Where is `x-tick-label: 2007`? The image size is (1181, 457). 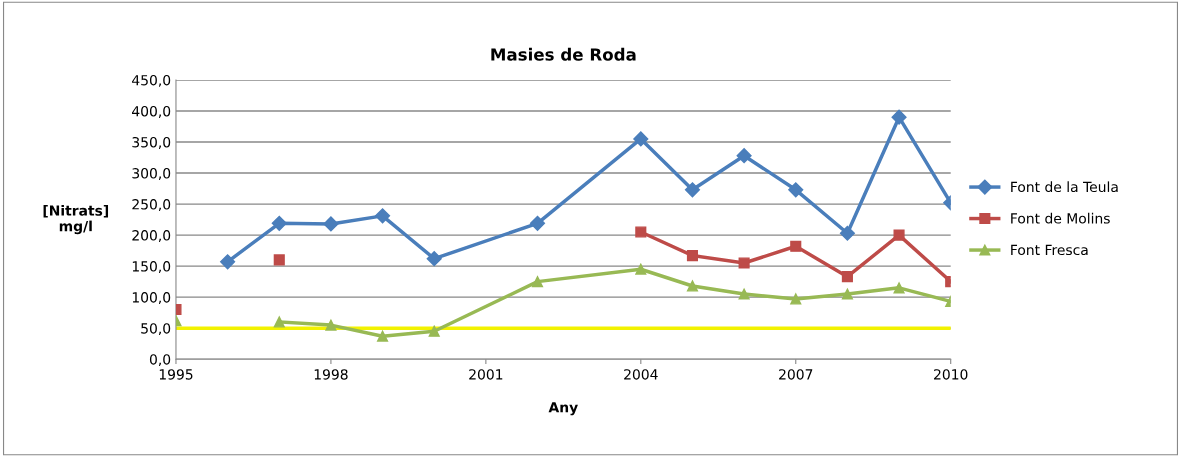 x-tick-label: 2007 is located at coordinates (796, 374).